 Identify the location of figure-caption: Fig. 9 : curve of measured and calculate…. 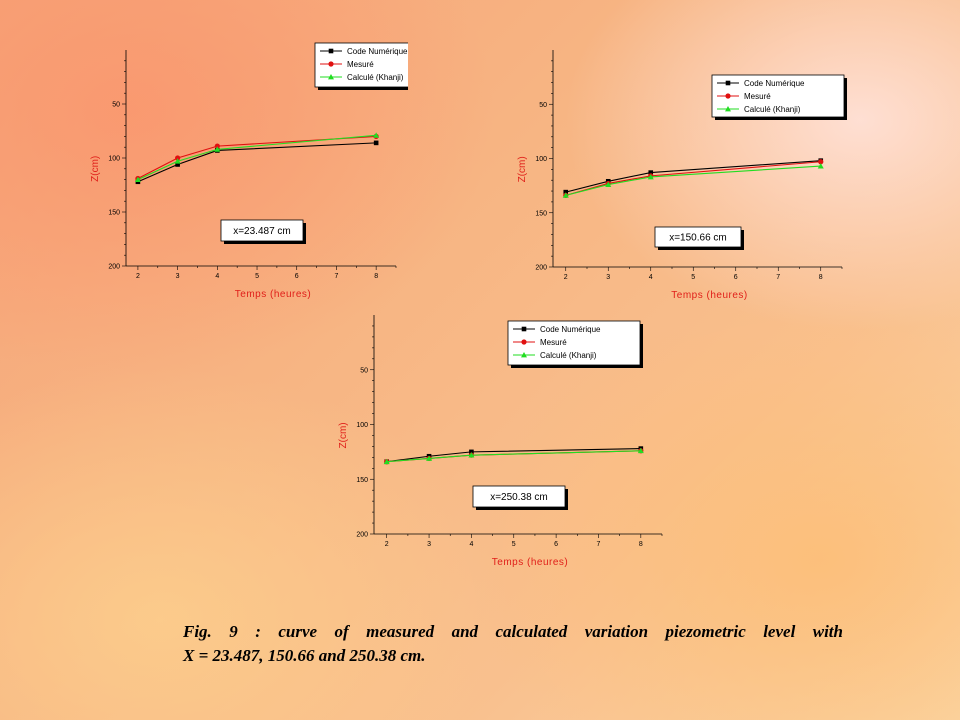
(513, 644).